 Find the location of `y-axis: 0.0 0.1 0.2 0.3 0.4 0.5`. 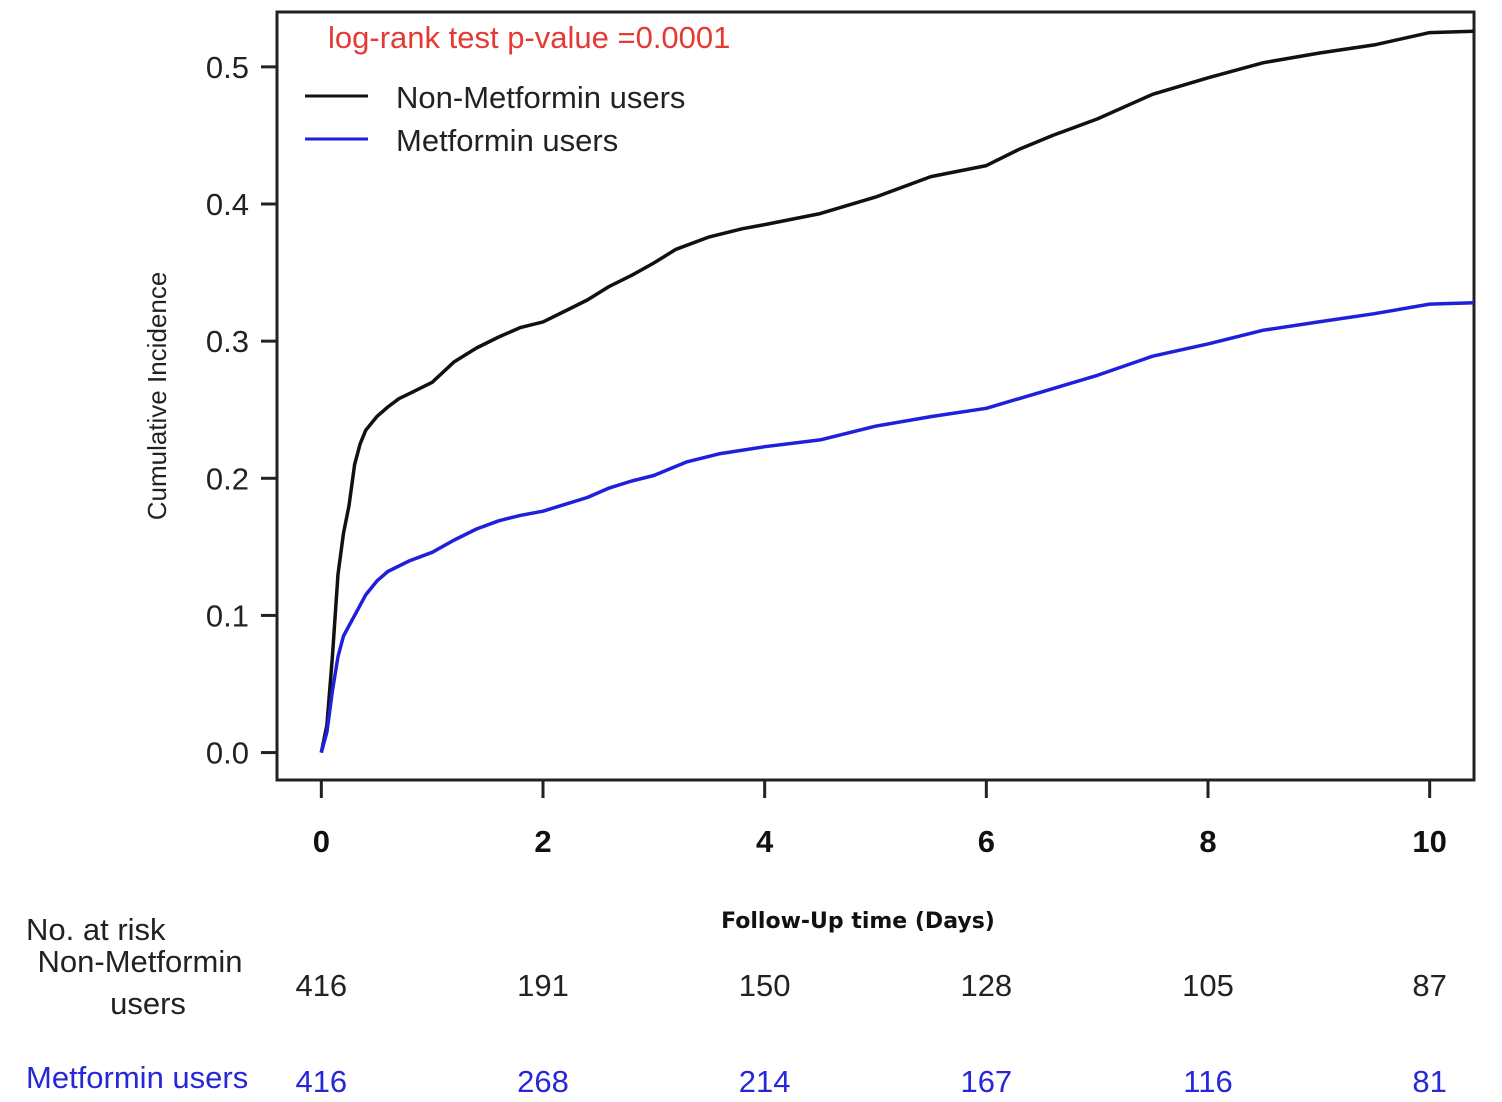

y-axis: 0.0 0.1 0.2 0.3 0.4 0.5 is located at coordinates (241, 410).